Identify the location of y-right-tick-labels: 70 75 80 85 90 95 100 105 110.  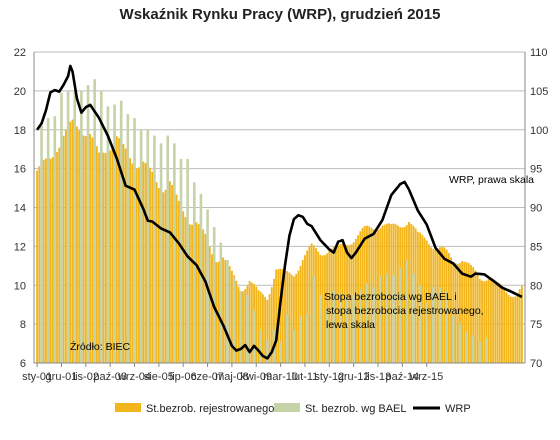
(539, 208).